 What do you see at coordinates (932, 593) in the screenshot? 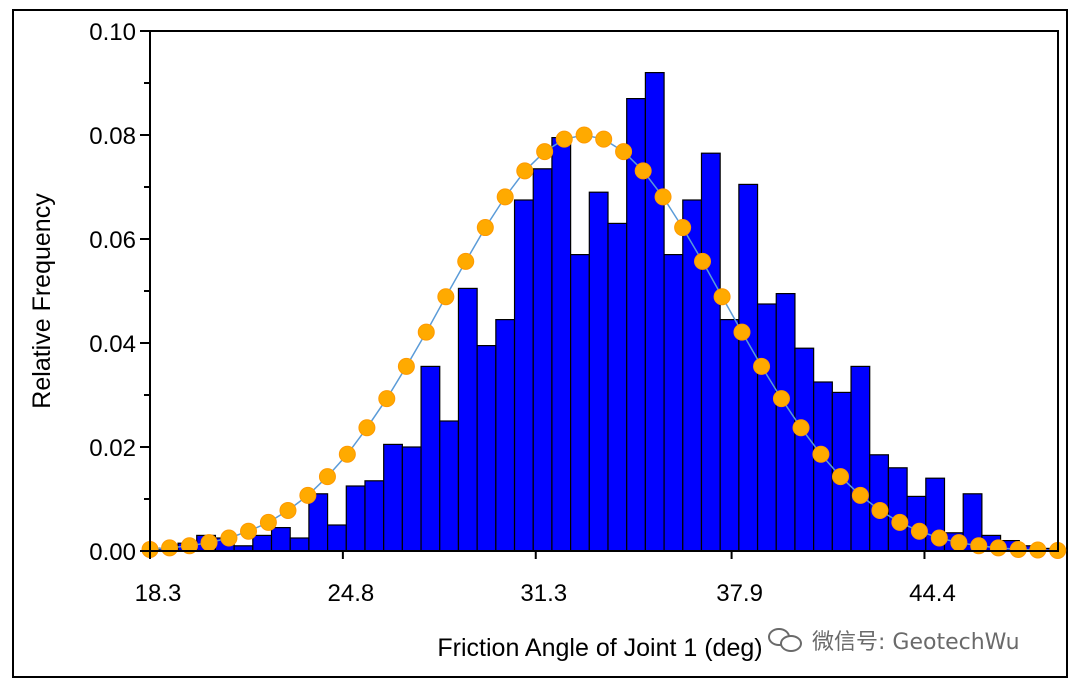
I see `x-tick-label: 44.4` at bounding box center [932, 593].